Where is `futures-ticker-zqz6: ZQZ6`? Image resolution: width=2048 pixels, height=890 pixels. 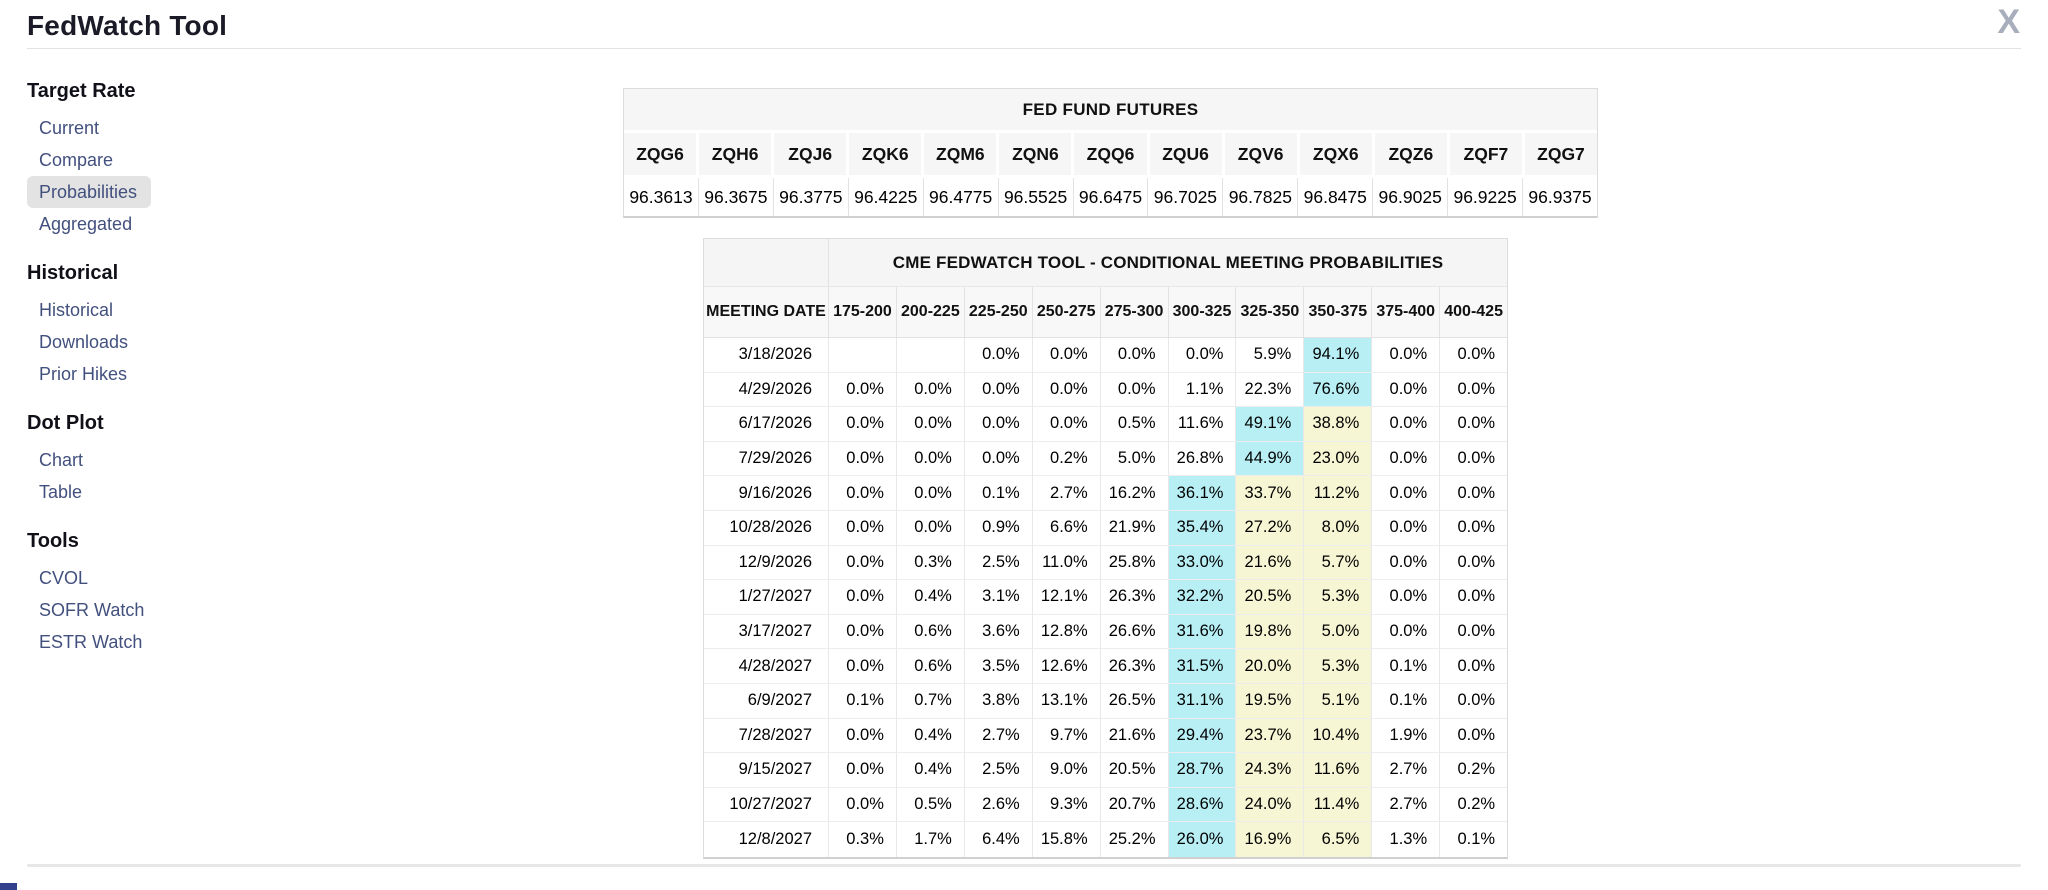
futures-ticker-zqz6: ZQZ6 is located at coordinates (1412, 155).